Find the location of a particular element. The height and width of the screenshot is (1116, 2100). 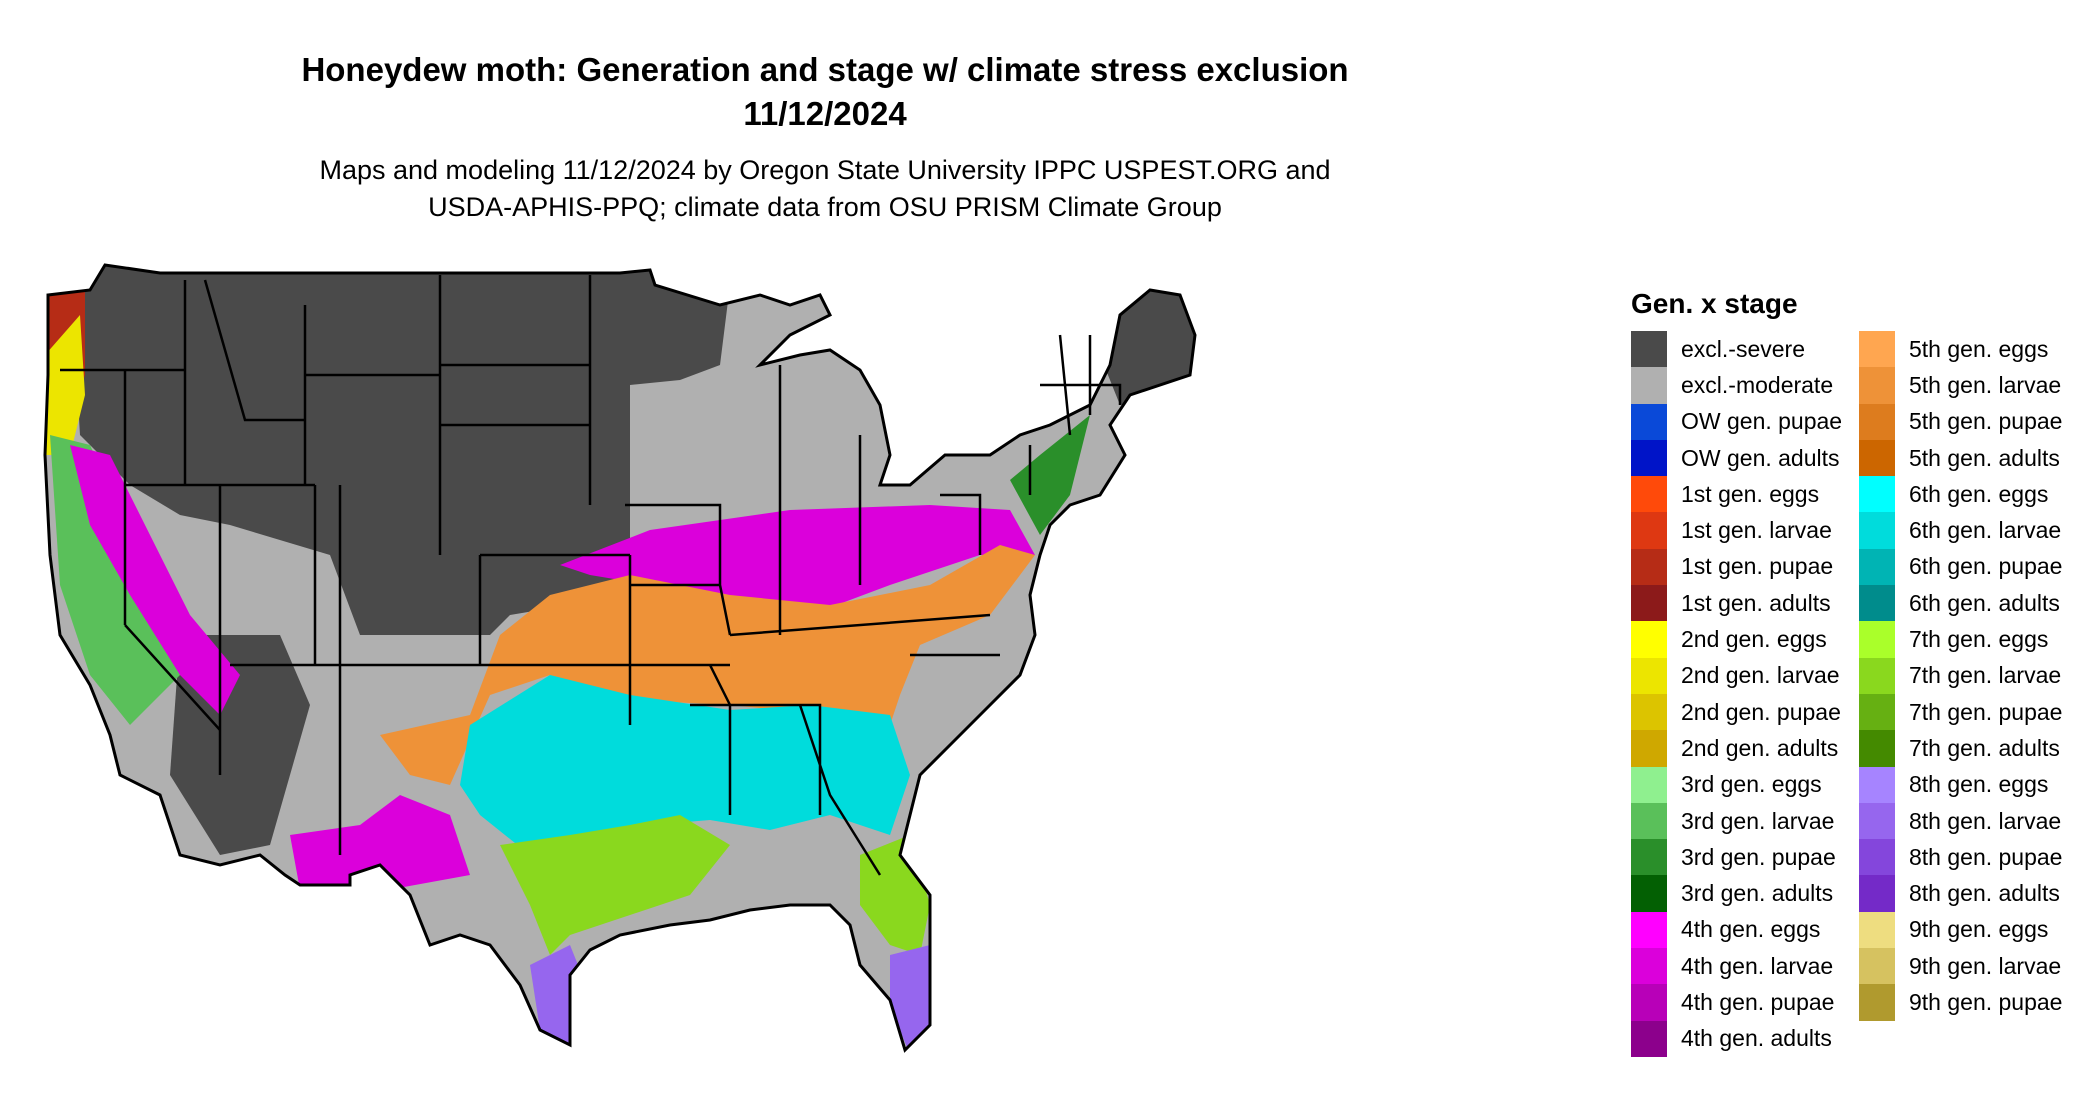

legend-label: 3rd gen. pupae is located at coordinates (1758, 856).